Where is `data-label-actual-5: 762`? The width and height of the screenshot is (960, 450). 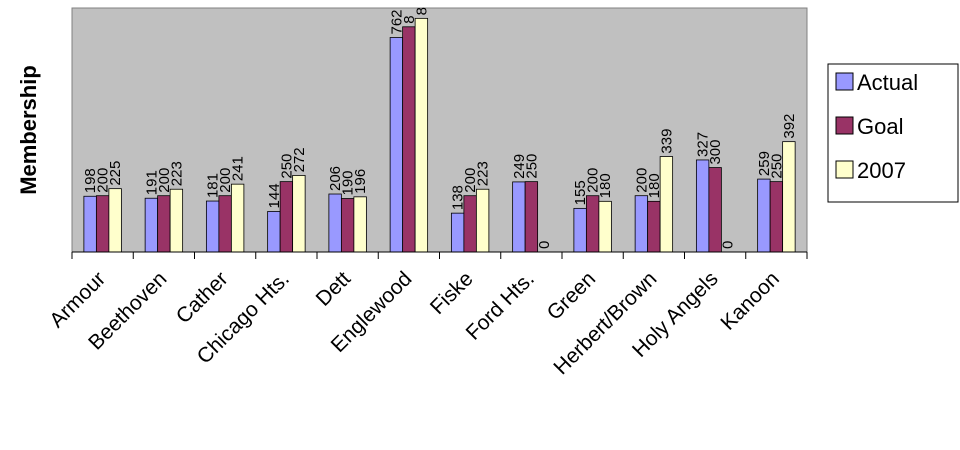
data-label-actual-5: 762 is located at coordinates (396, 21).